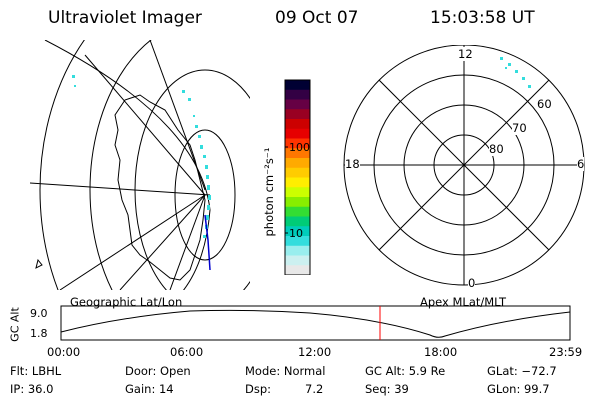 This screenshot has width=600, height=400. What do you see at coordinates (496, 149) in the screenshot?
I see `mlat-label-80: 80` at bounding box center [496, 149].